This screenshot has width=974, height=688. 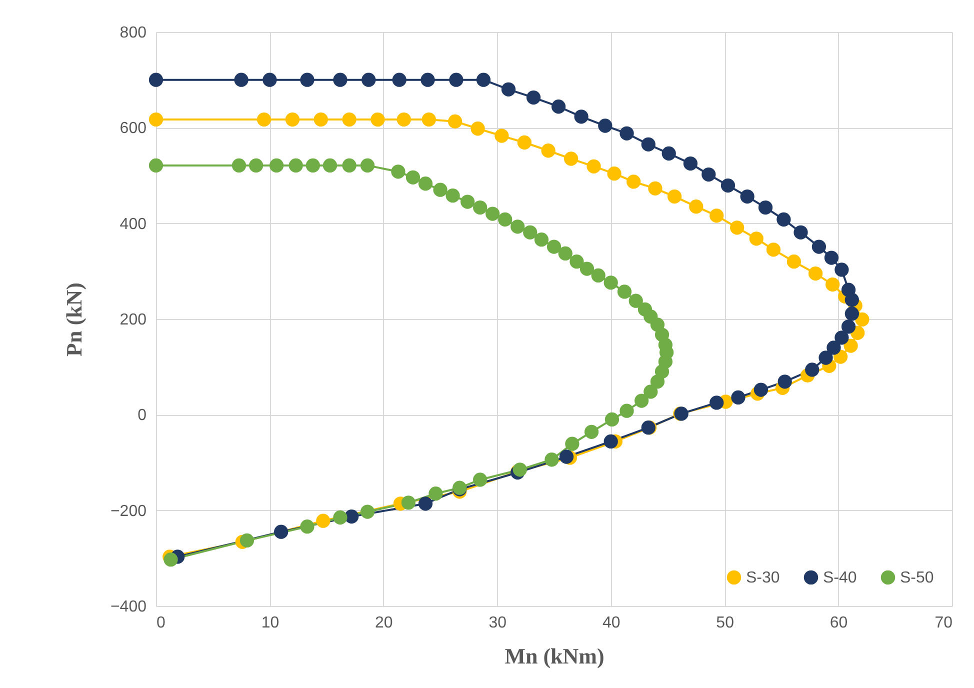 What do you see at coordinates (943, 623) in the screenshot?
I see `x-tick-label: 70` at bounding box center [943, 623].